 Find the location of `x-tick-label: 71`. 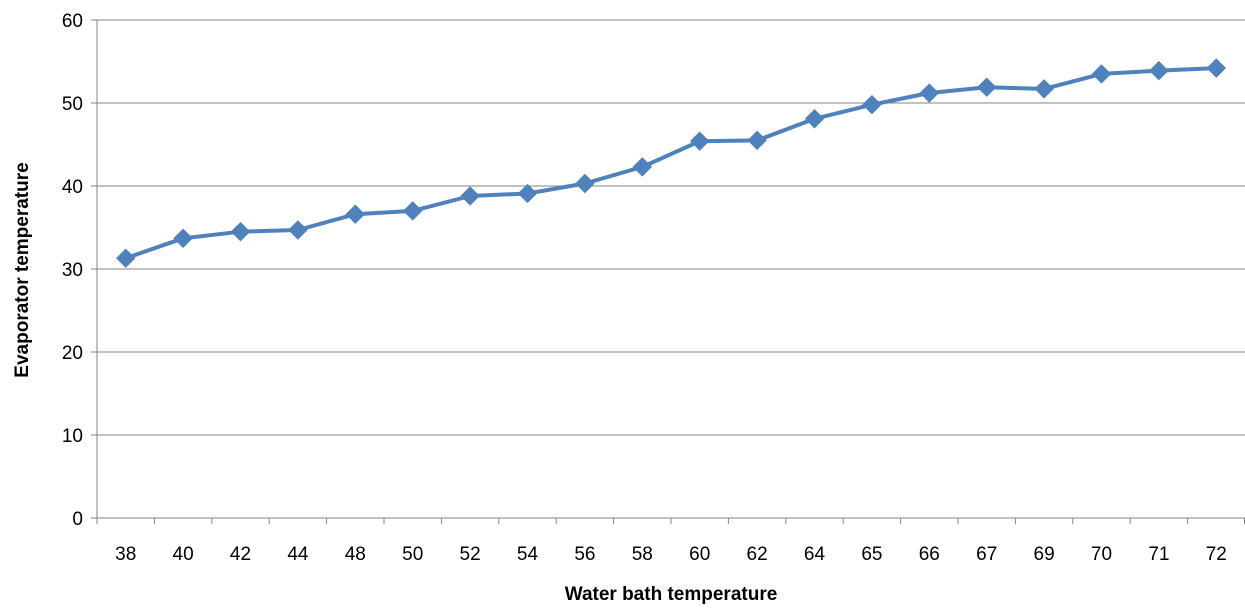

x-tick-label: 71 is located at coordinates (1158, 554).